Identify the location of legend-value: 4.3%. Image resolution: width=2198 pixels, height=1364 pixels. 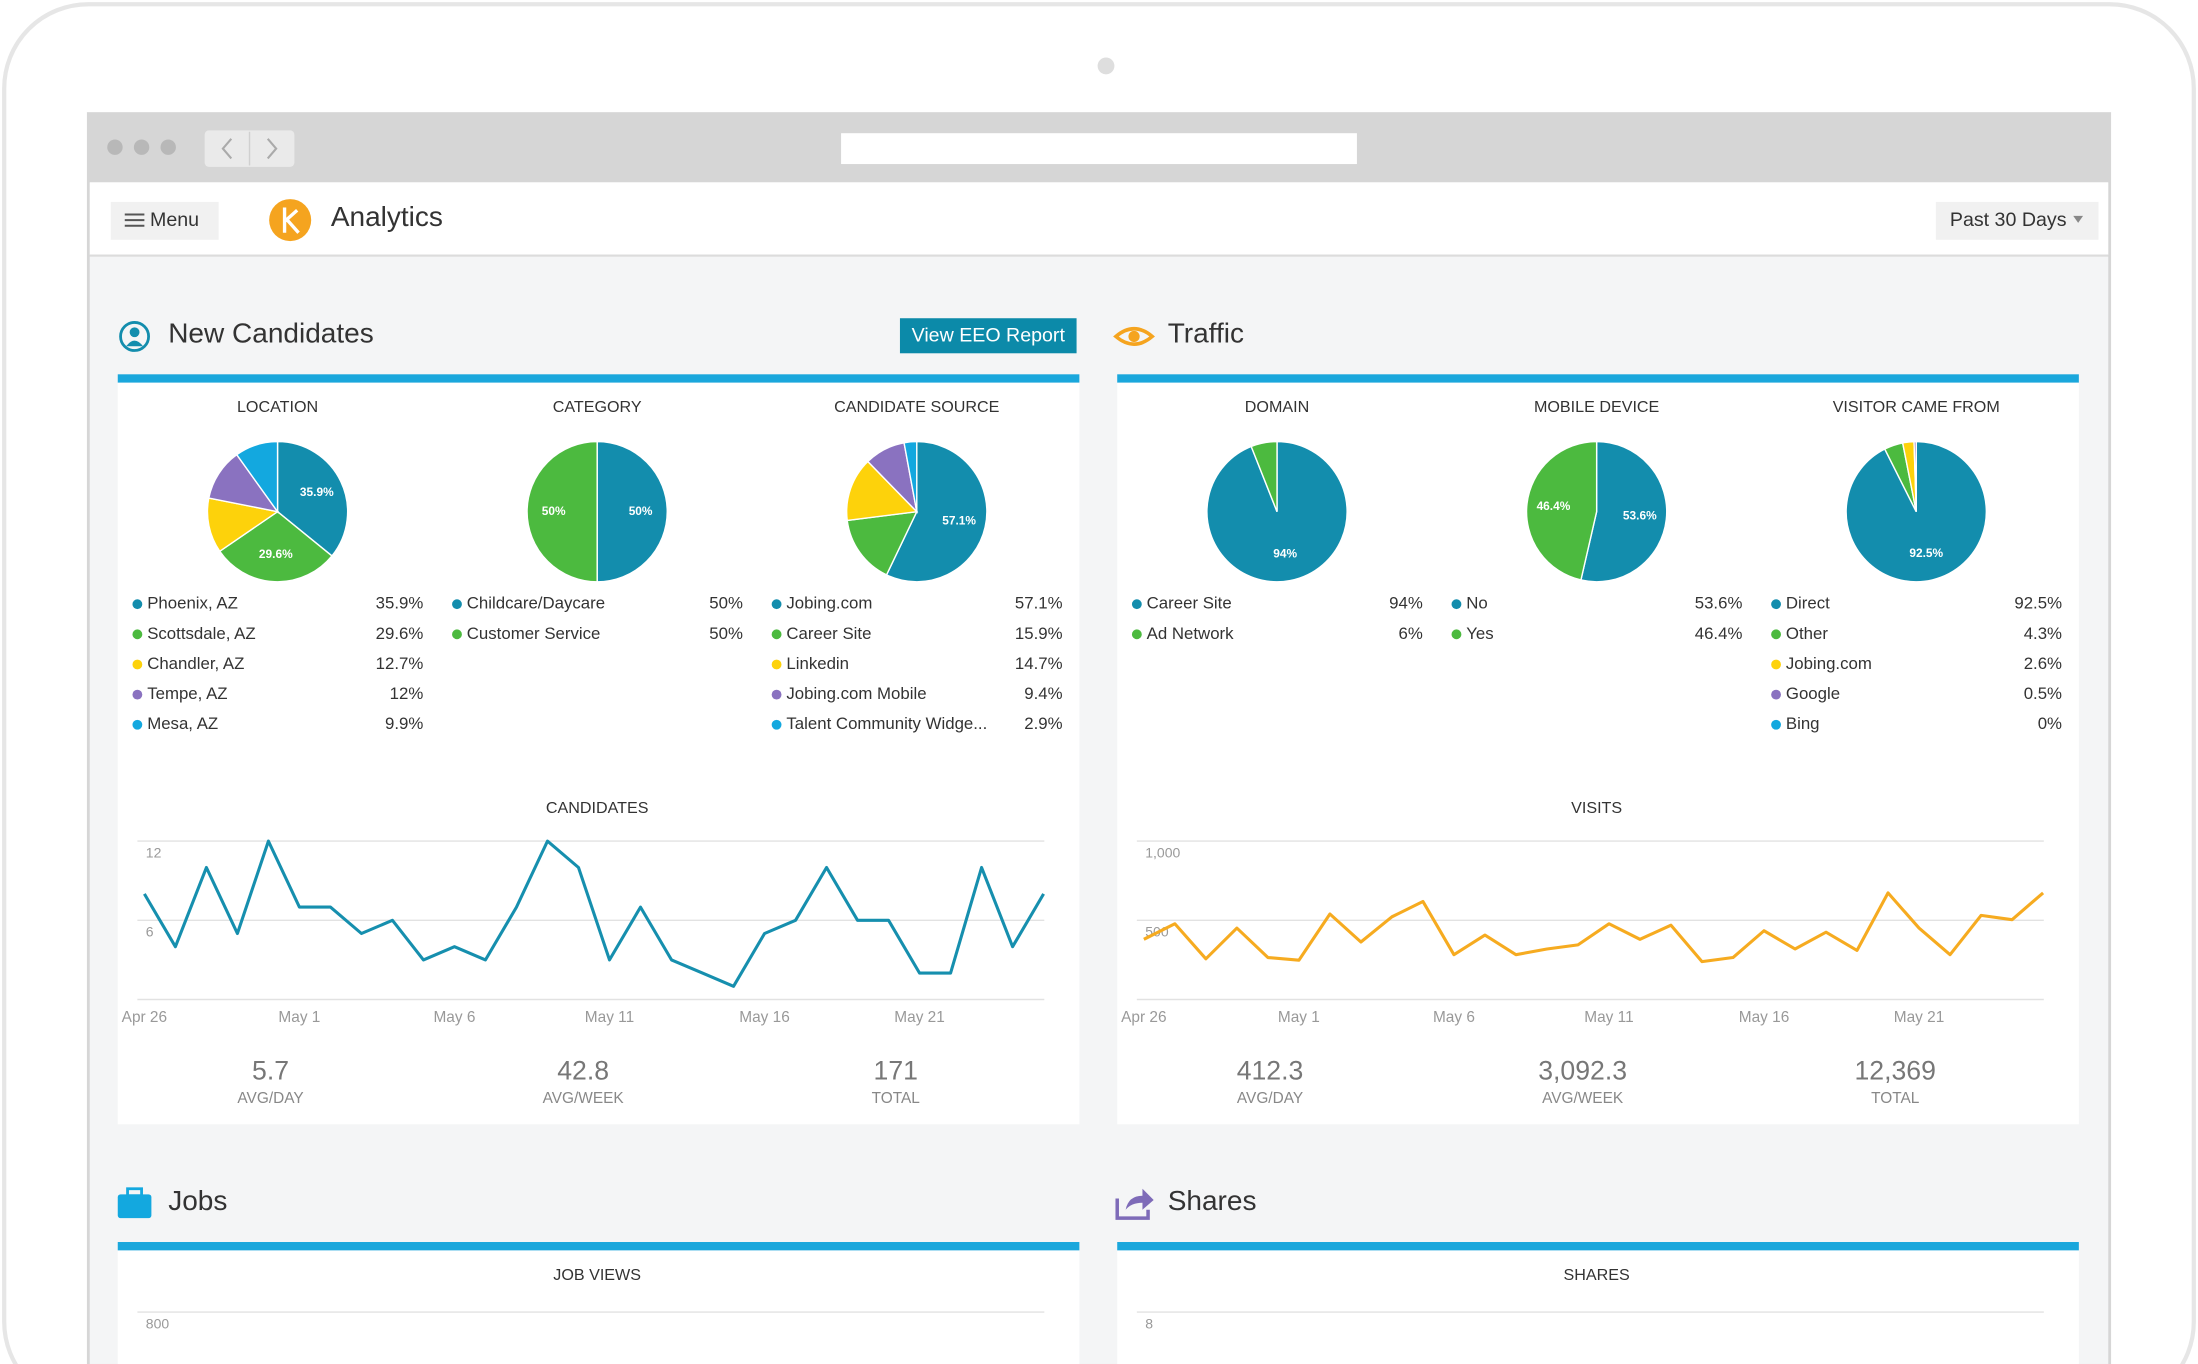
(2043, 633).